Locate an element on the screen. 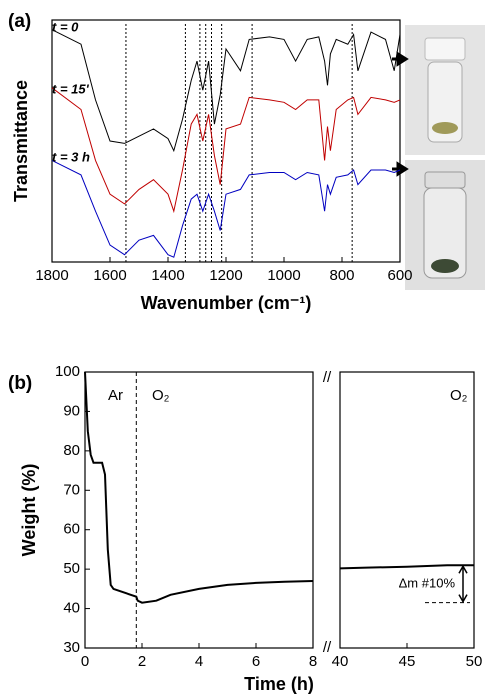 This screenshot has height=695, width=488. x-tick-label: 50 is located at coordinates (474, 661).